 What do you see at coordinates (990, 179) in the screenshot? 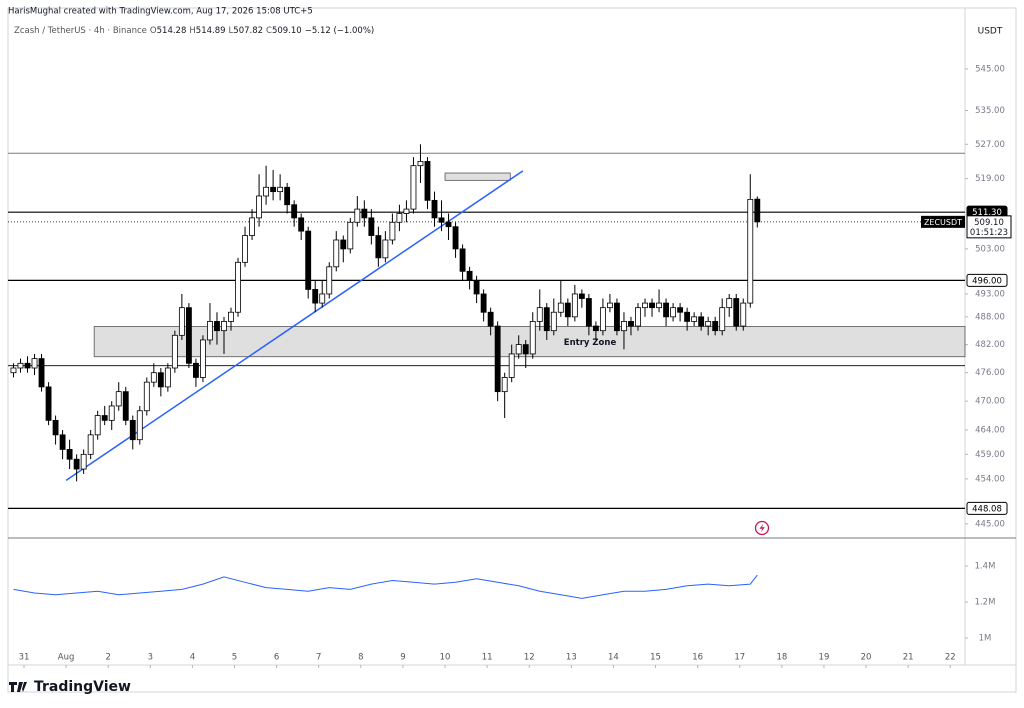
I see `y-tick-label: 519.00` at bounding box center [990, 179].